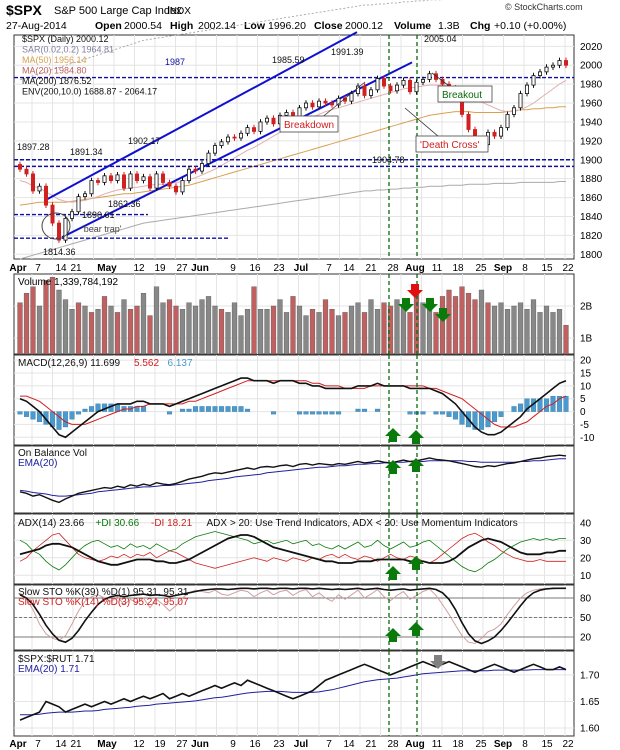 The height and width of the screenshot is (750, 620). Describe the element at coordinates (586, 361) in the screenshot. I see `y-tick-label: 20` at that location.